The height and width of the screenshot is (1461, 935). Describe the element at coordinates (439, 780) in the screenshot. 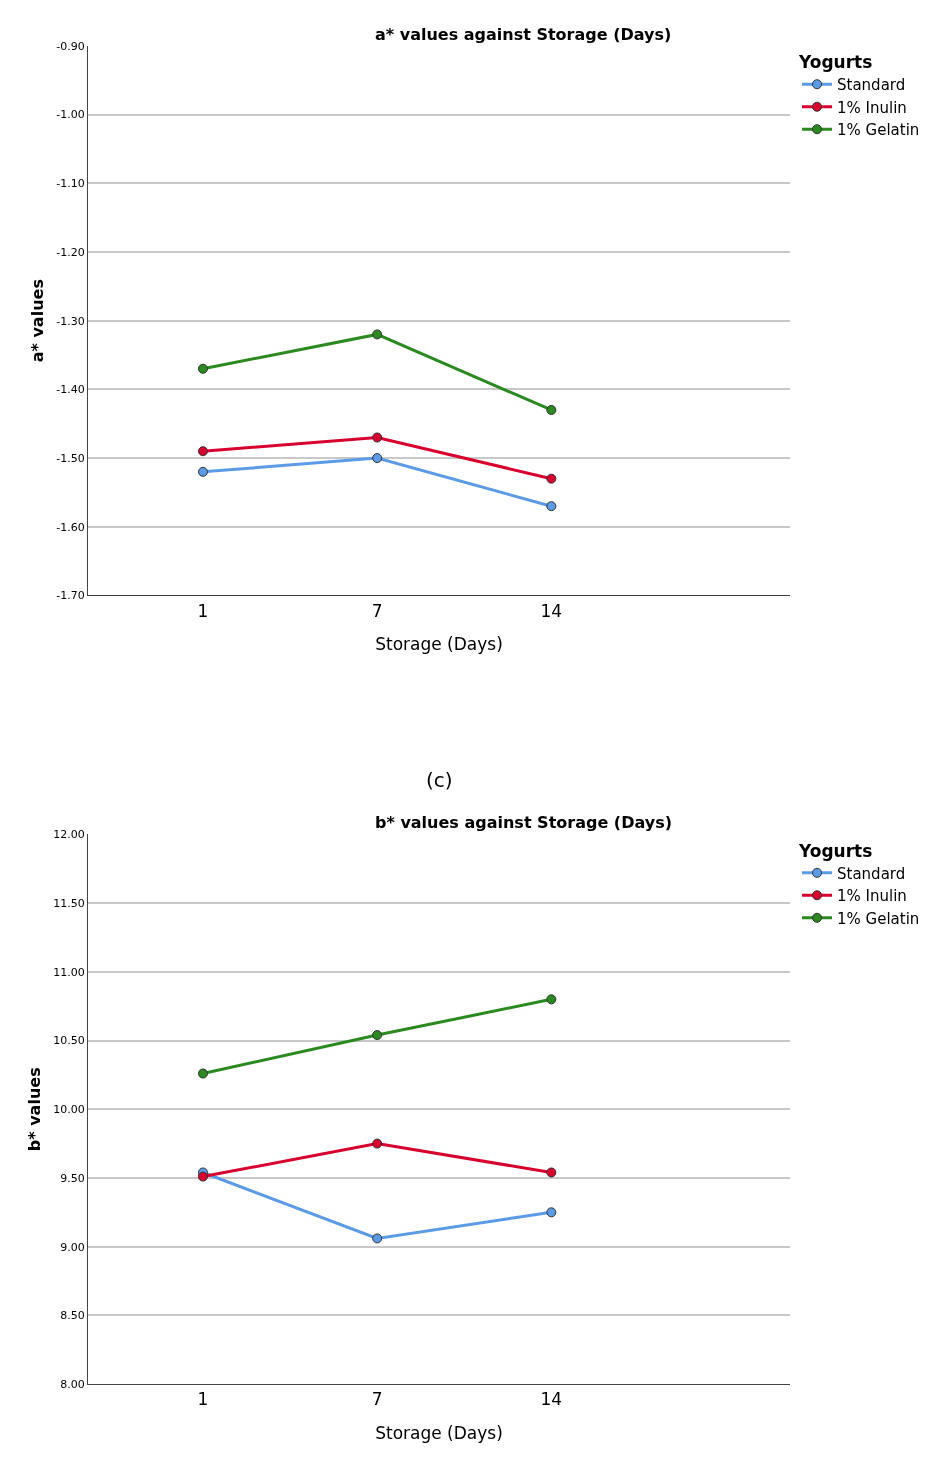

I see `text: (c)` at that location.